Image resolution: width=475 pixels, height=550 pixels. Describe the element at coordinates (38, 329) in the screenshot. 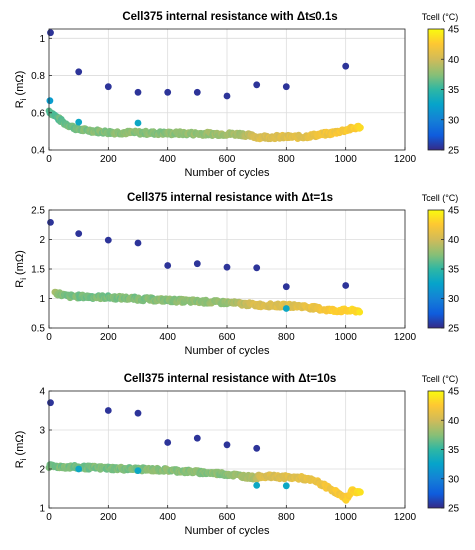

I see `y-tick-label: 0.5` at that location.